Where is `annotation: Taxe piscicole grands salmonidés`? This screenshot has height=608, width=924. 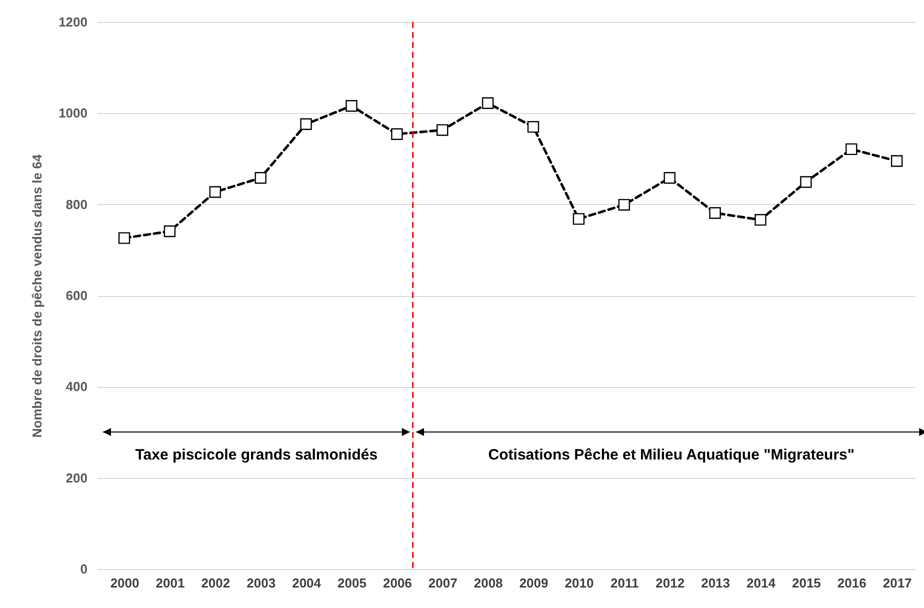
annotation: Taxe piscicole grands salmonidés is located at coordinates (256, 455).